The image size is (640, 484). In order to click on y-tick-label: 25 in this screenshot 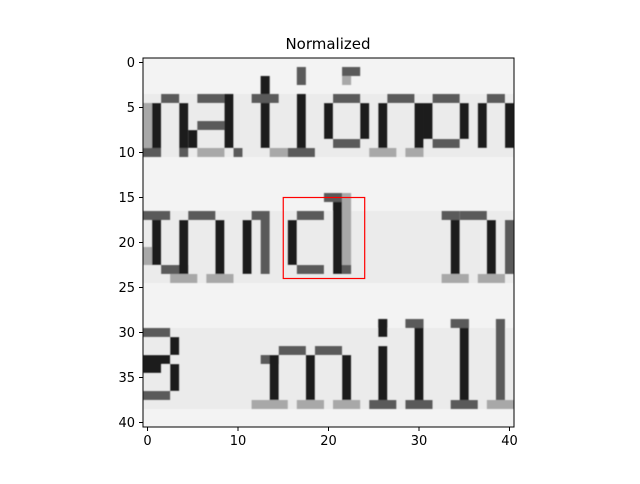, I will do `click(126, 288)`.